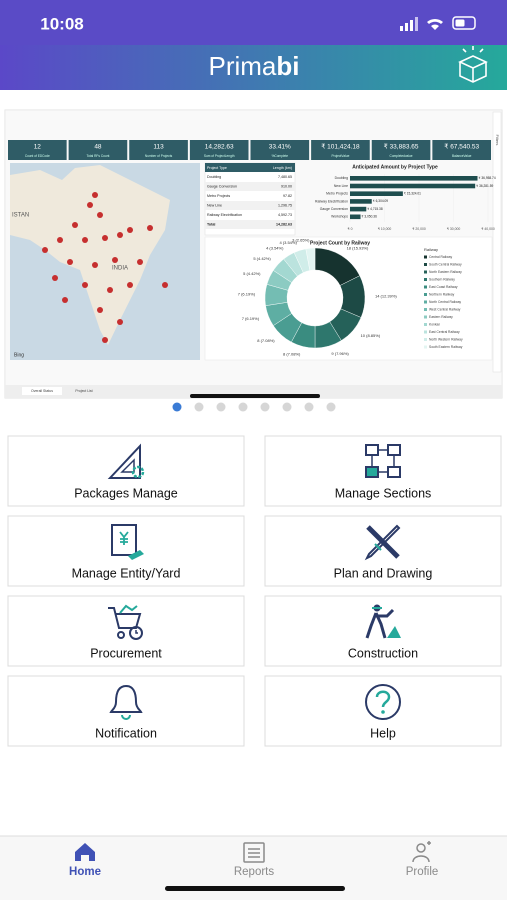  Describe the element at coordinates (445, 272) in the screenshot. I see `legend-entry: North Eastern Railway` at that location.